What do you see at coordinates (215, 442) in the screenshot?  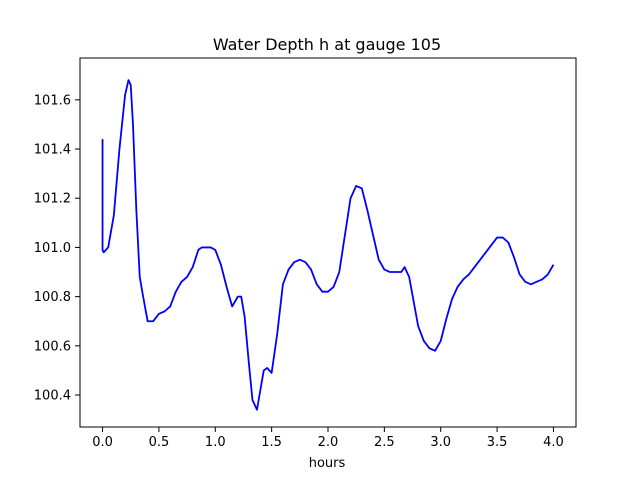 I see `x-tick-label: 1.0` at bounding box center [215, 442].